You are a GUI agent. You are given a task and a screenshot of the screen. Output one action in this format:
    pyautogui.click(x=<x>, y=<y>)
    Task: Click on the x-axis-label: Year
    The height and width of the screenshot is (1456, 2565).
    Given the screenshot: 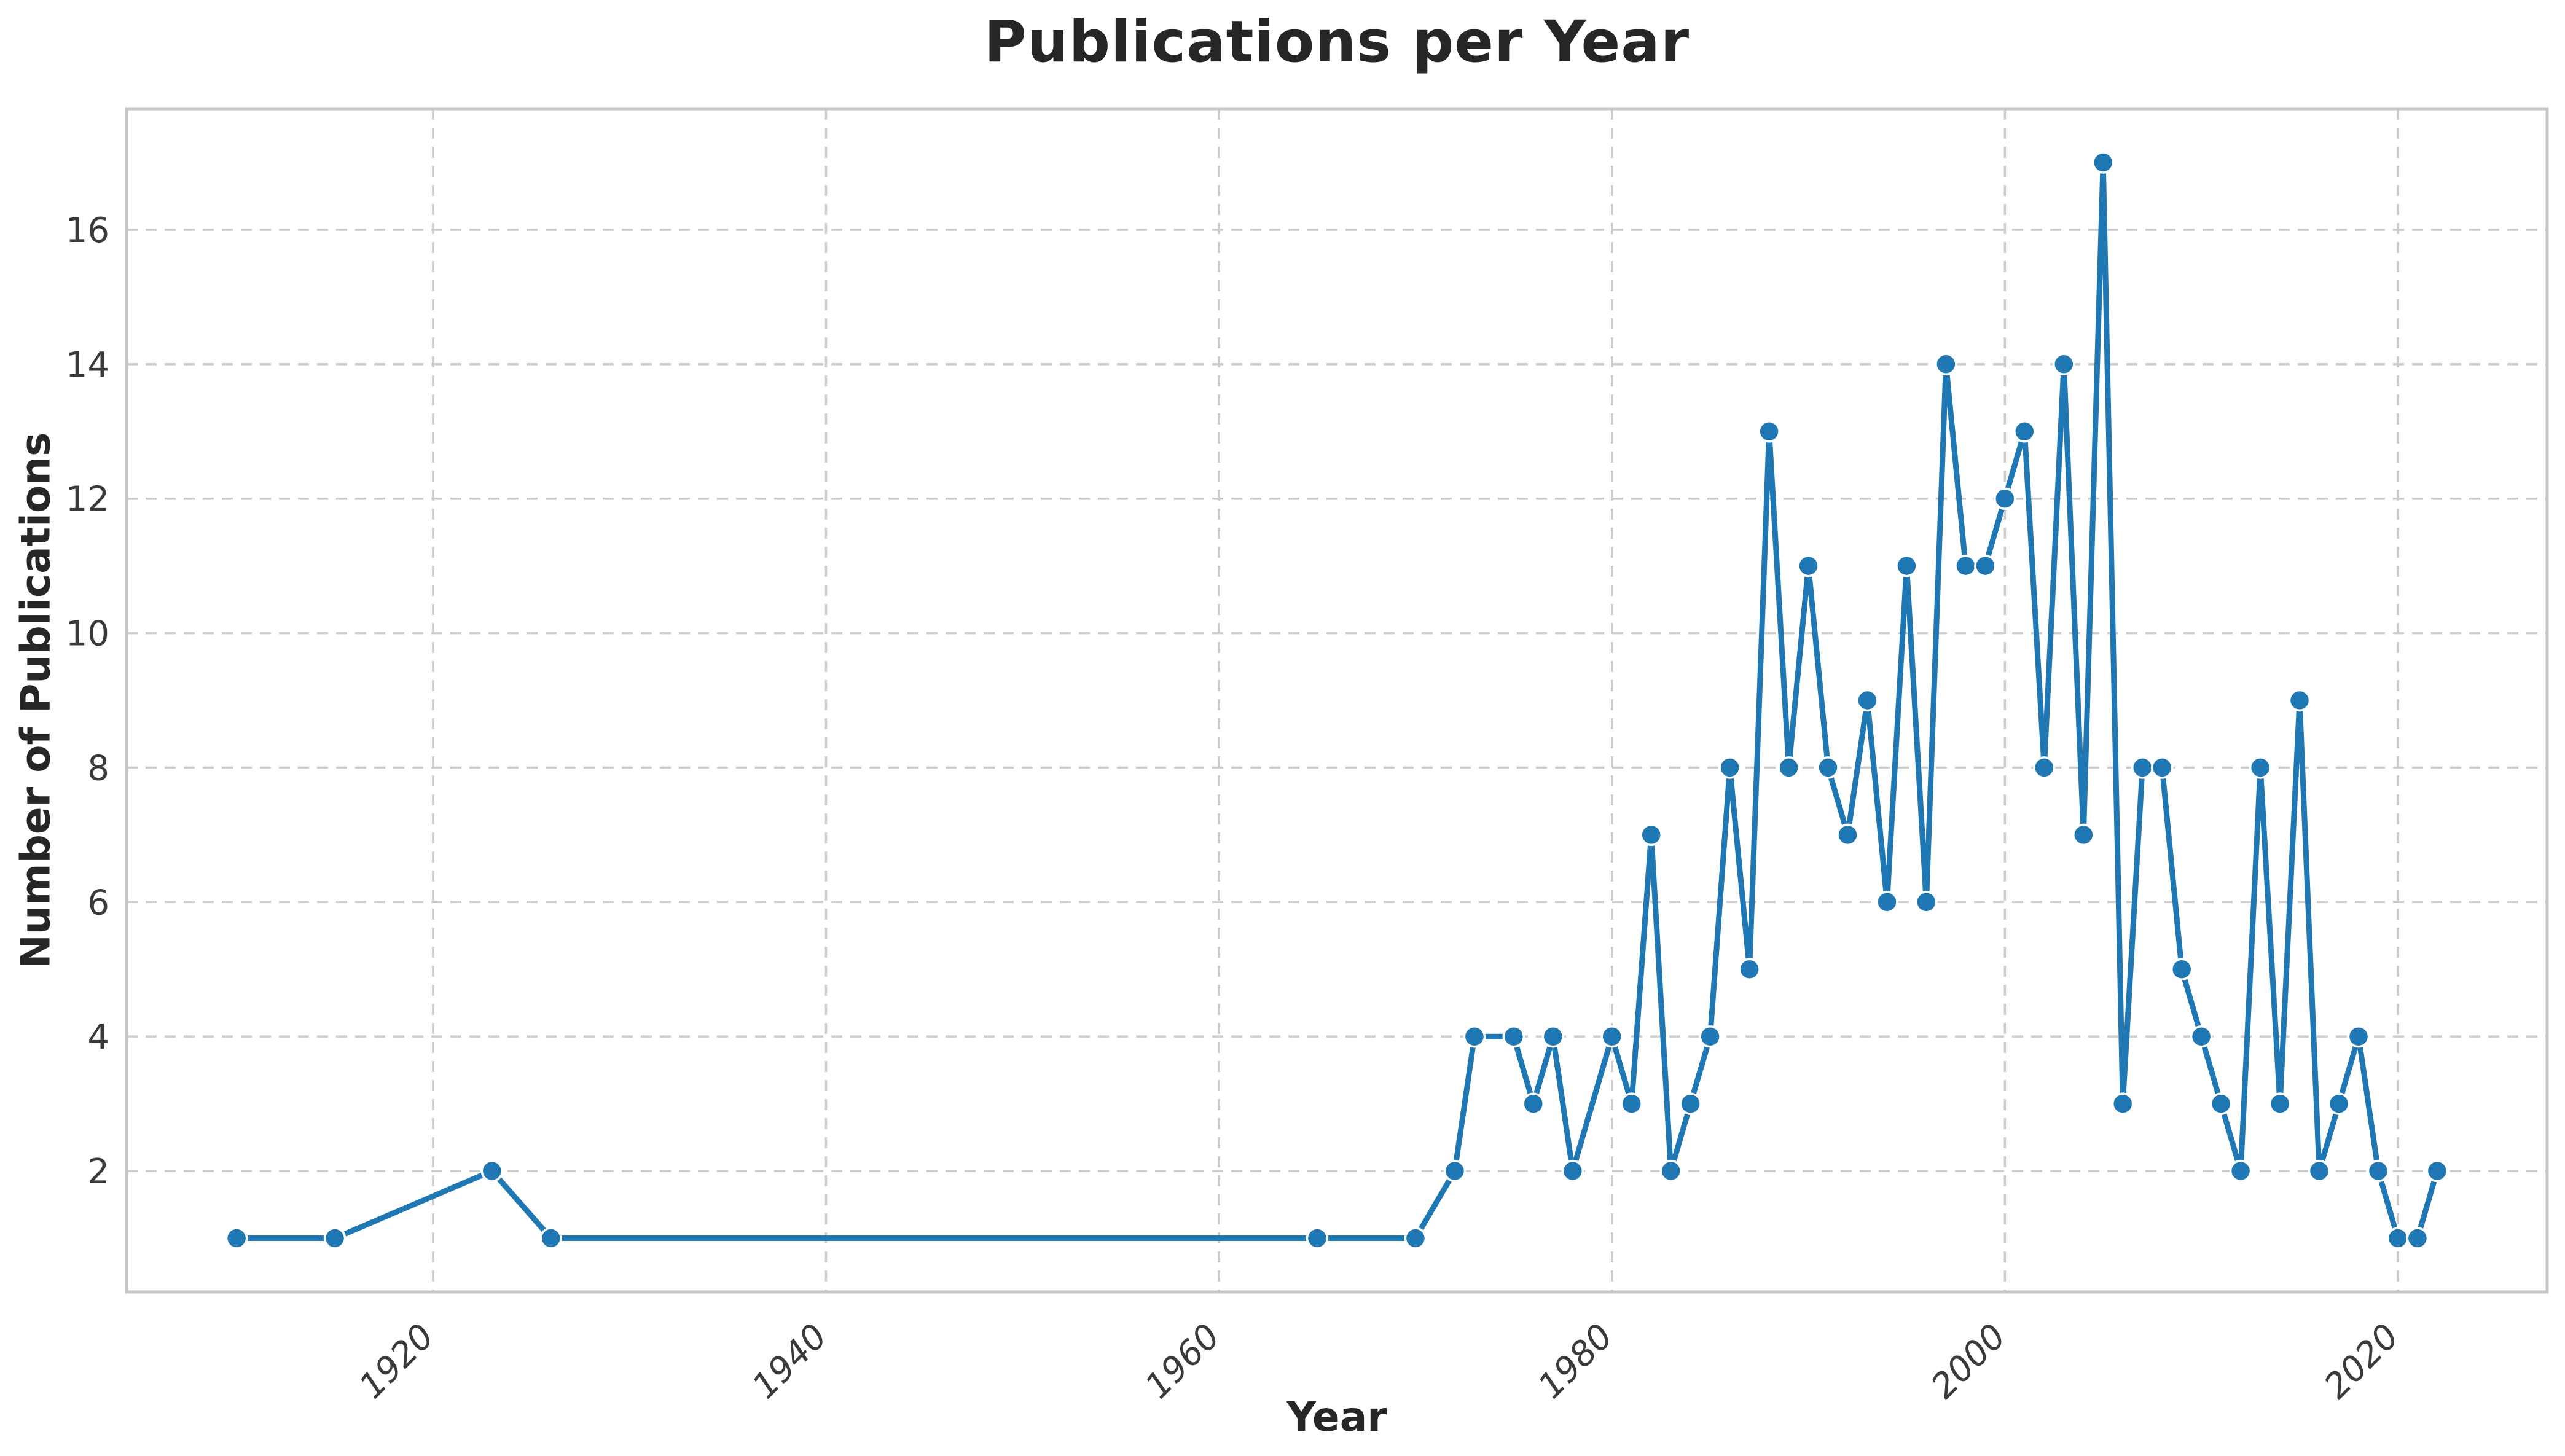 What is the action you would take?
    pyautogui.click(x=1337, y=1417)
    